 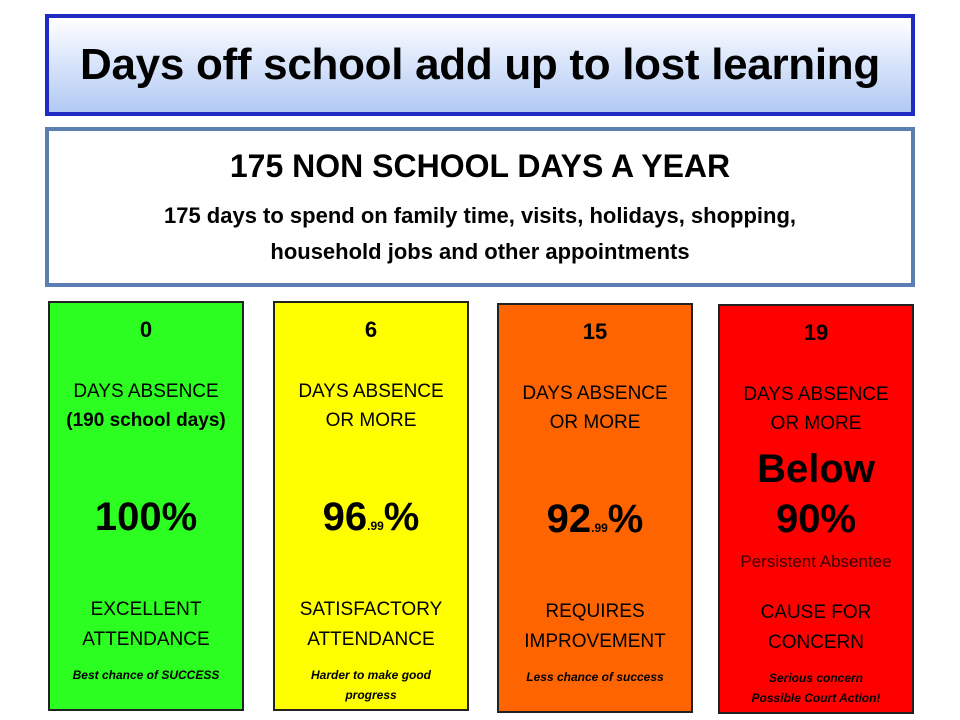 I want to click on note-line-1: Less chance of success, so click(x=595, y=677).